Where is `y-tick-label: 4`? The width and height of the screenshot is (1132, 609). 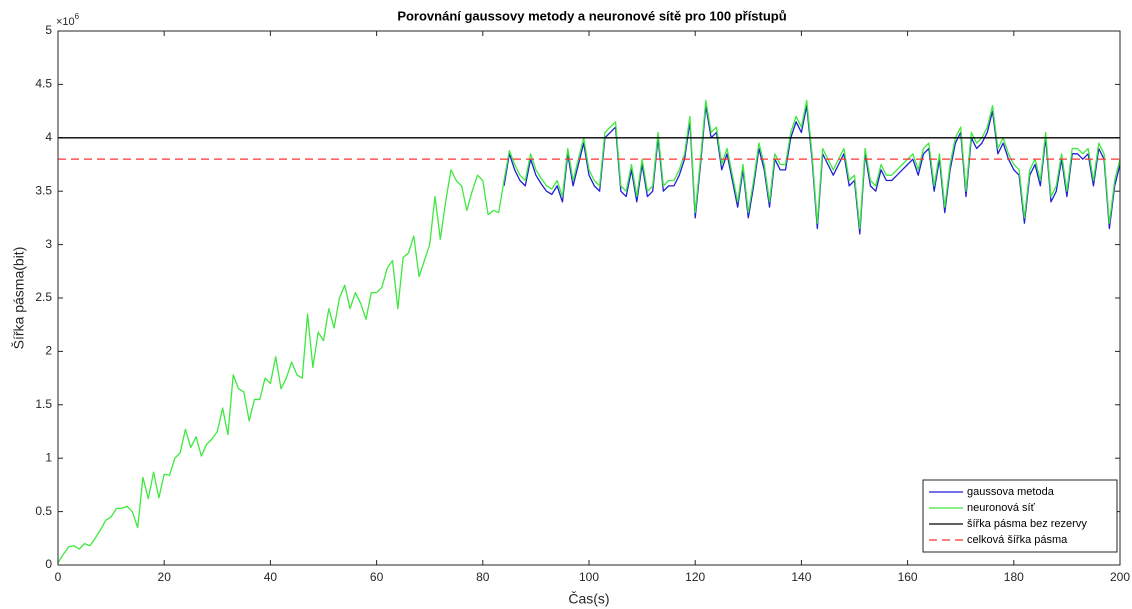
y-tick-label: 4 is located at coordinates (48, 137).